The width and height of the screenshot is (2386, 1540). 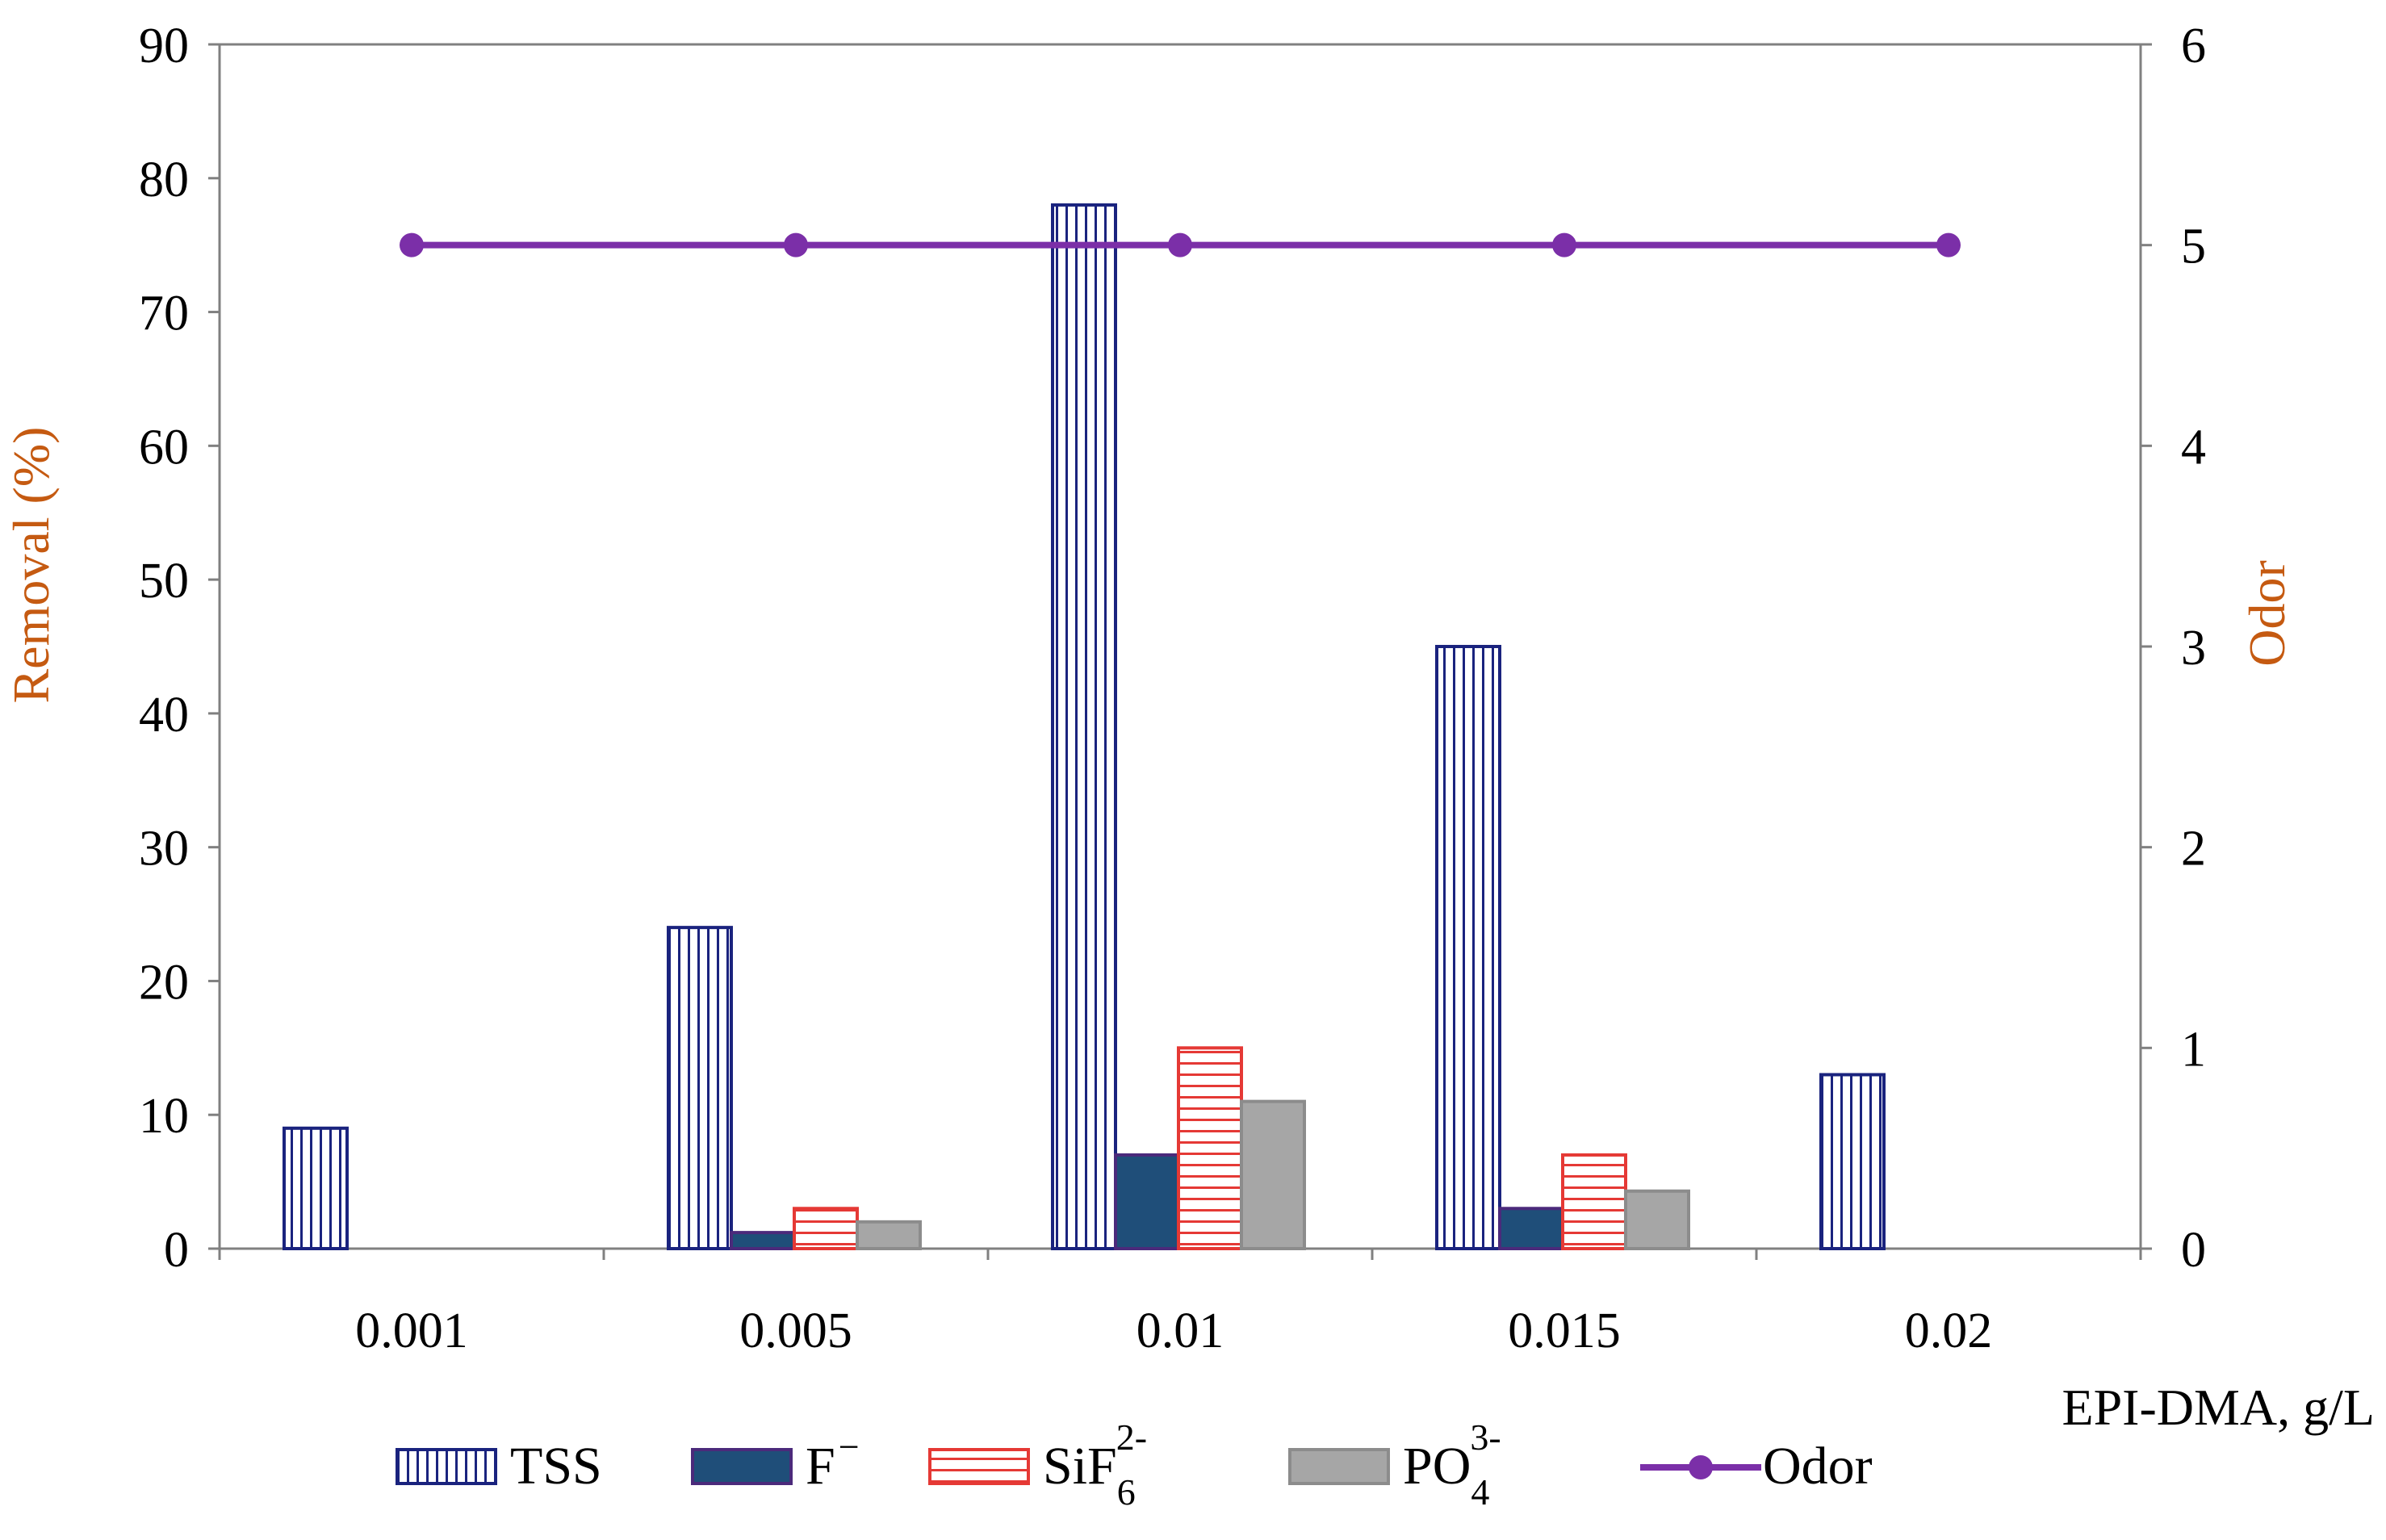 I want to click on legend-label-sif: SiF6 2-, so click(x=1095, y=1465).